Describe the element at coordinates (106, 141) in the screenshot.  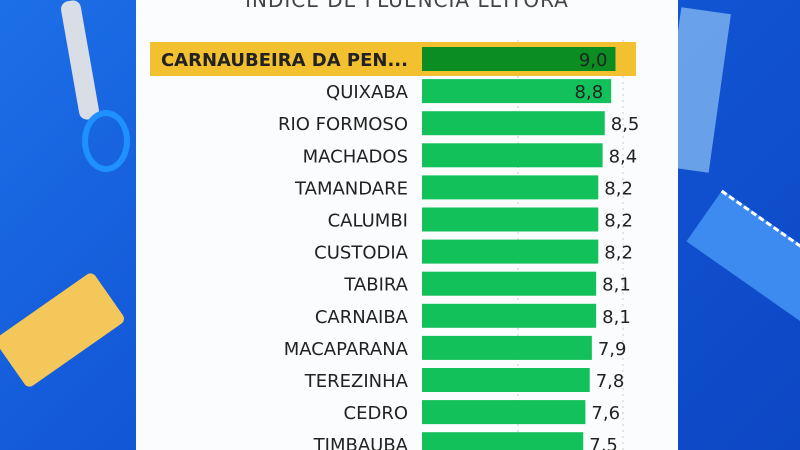
I see `scissors-handle-decoration` at that location.